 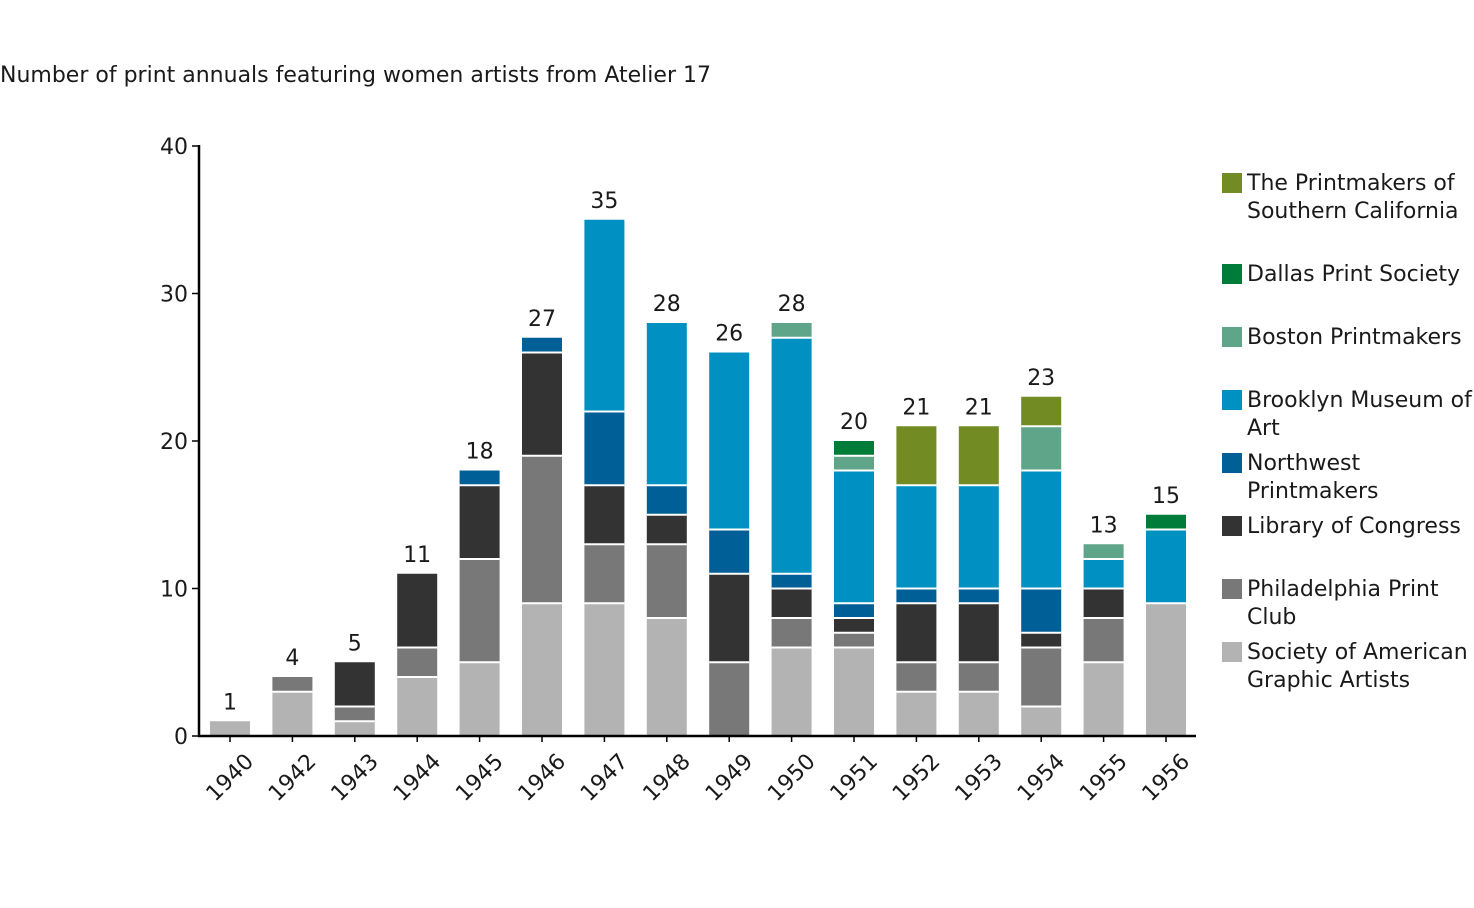 What do you see at coordinates (174, 590) in the screenshot?
I see `y-tick-label: 10` at bounding box center [174, 590].